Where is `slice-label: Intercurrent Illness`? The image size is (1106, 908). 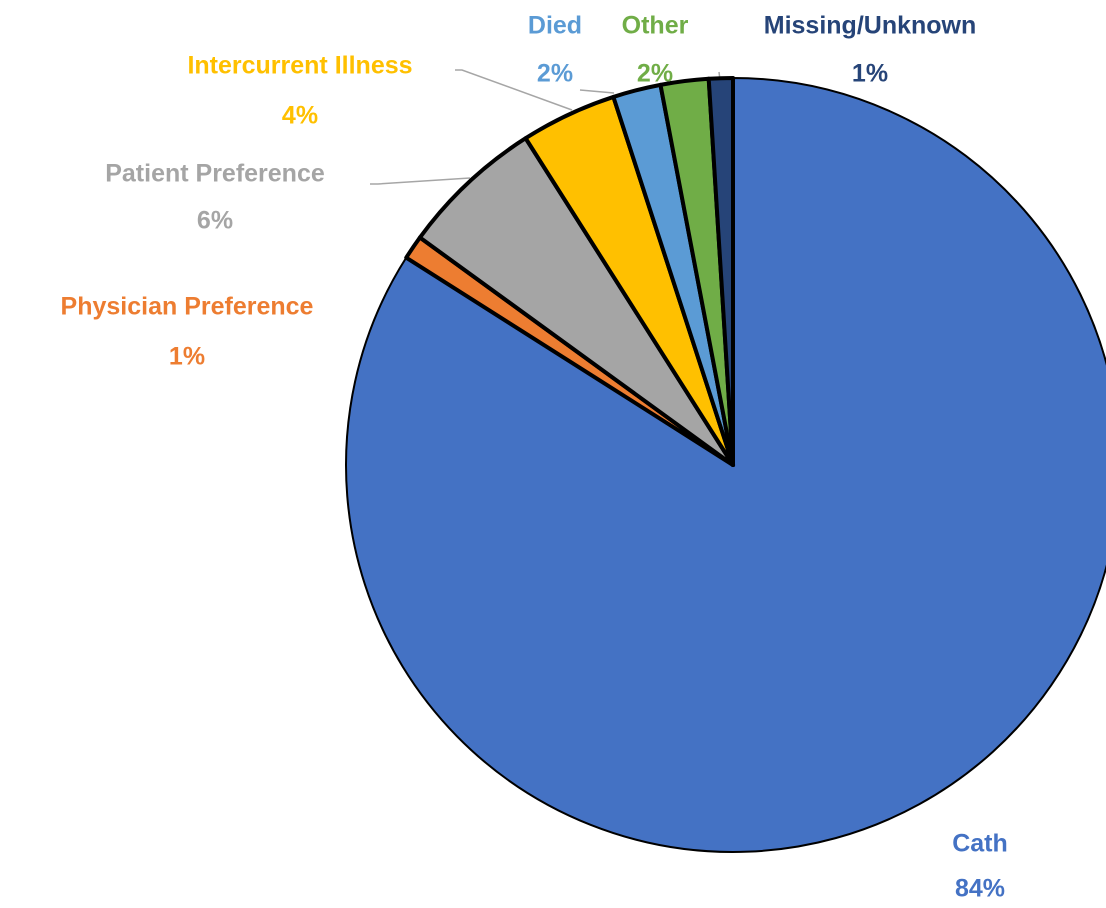 slice-label: Intercurrent Illness is located at coordinates (299, 66).